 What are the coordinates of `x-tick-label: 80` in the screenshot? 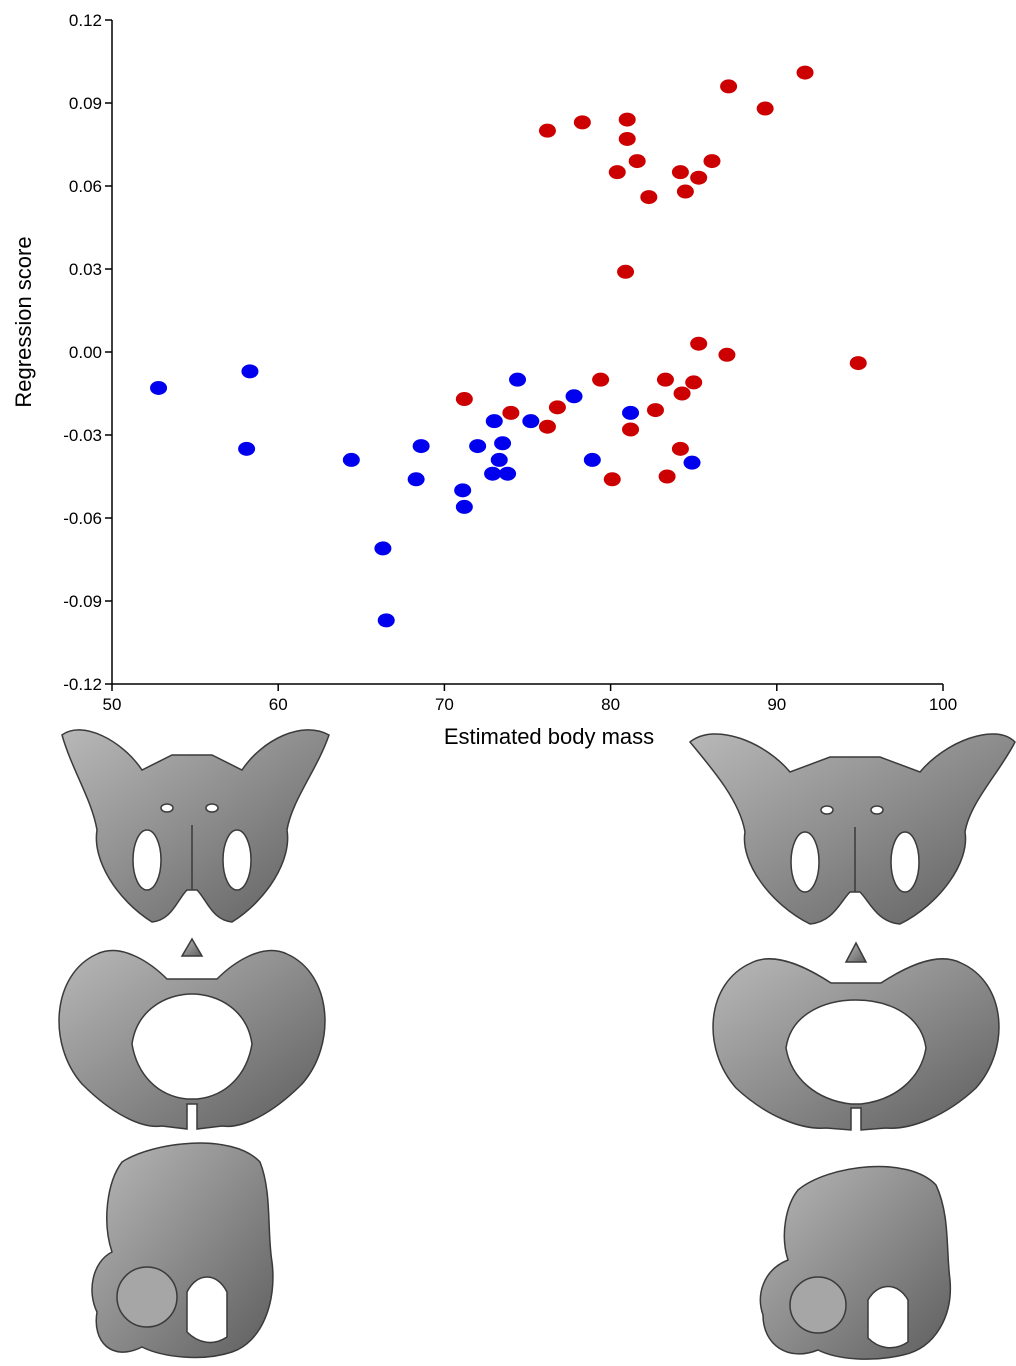 It's located at (610, 704).